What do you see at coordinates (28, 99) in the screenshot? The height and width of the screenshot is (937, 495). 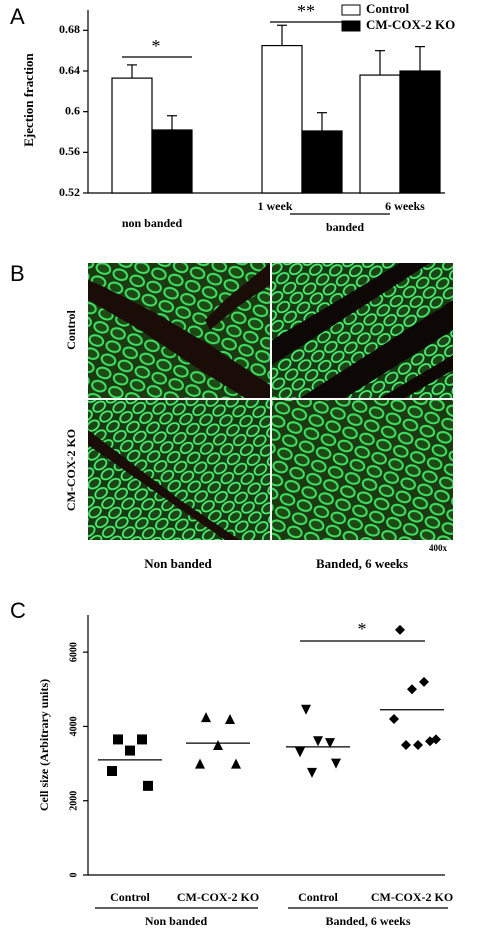 I see `y-axis-label: Ejection fraction` at bounding box center [28, 99].